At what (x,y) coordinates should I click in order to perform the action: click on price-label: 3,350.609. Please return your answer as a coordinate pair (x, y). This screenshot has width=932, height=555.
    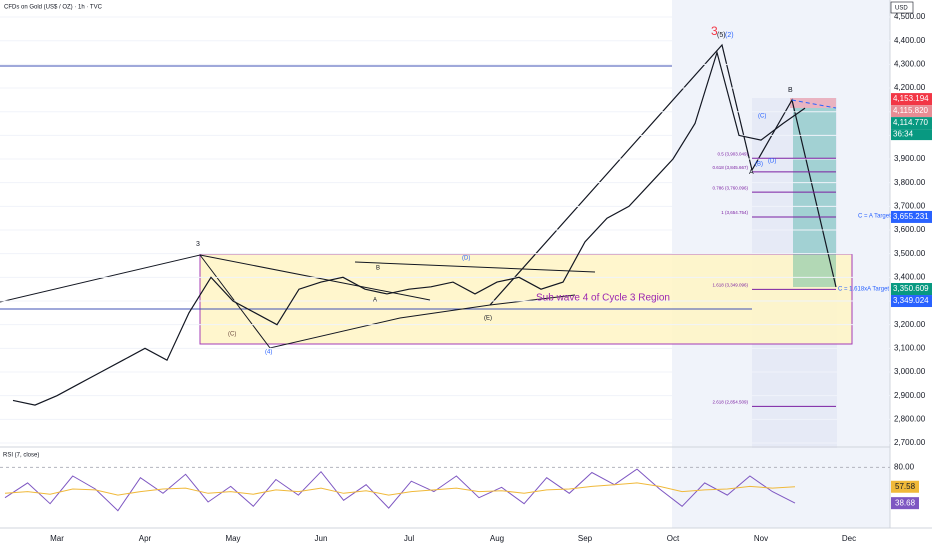
    Looking at the image, I should click on (911, 288).